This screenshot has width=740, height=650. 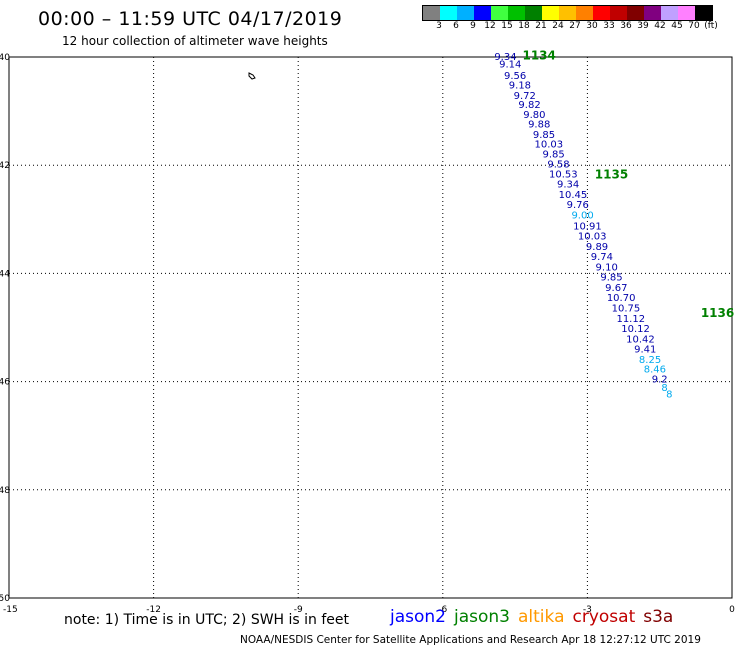 I want to click on lon-tick-label: -9, so click(x=298, y=610).